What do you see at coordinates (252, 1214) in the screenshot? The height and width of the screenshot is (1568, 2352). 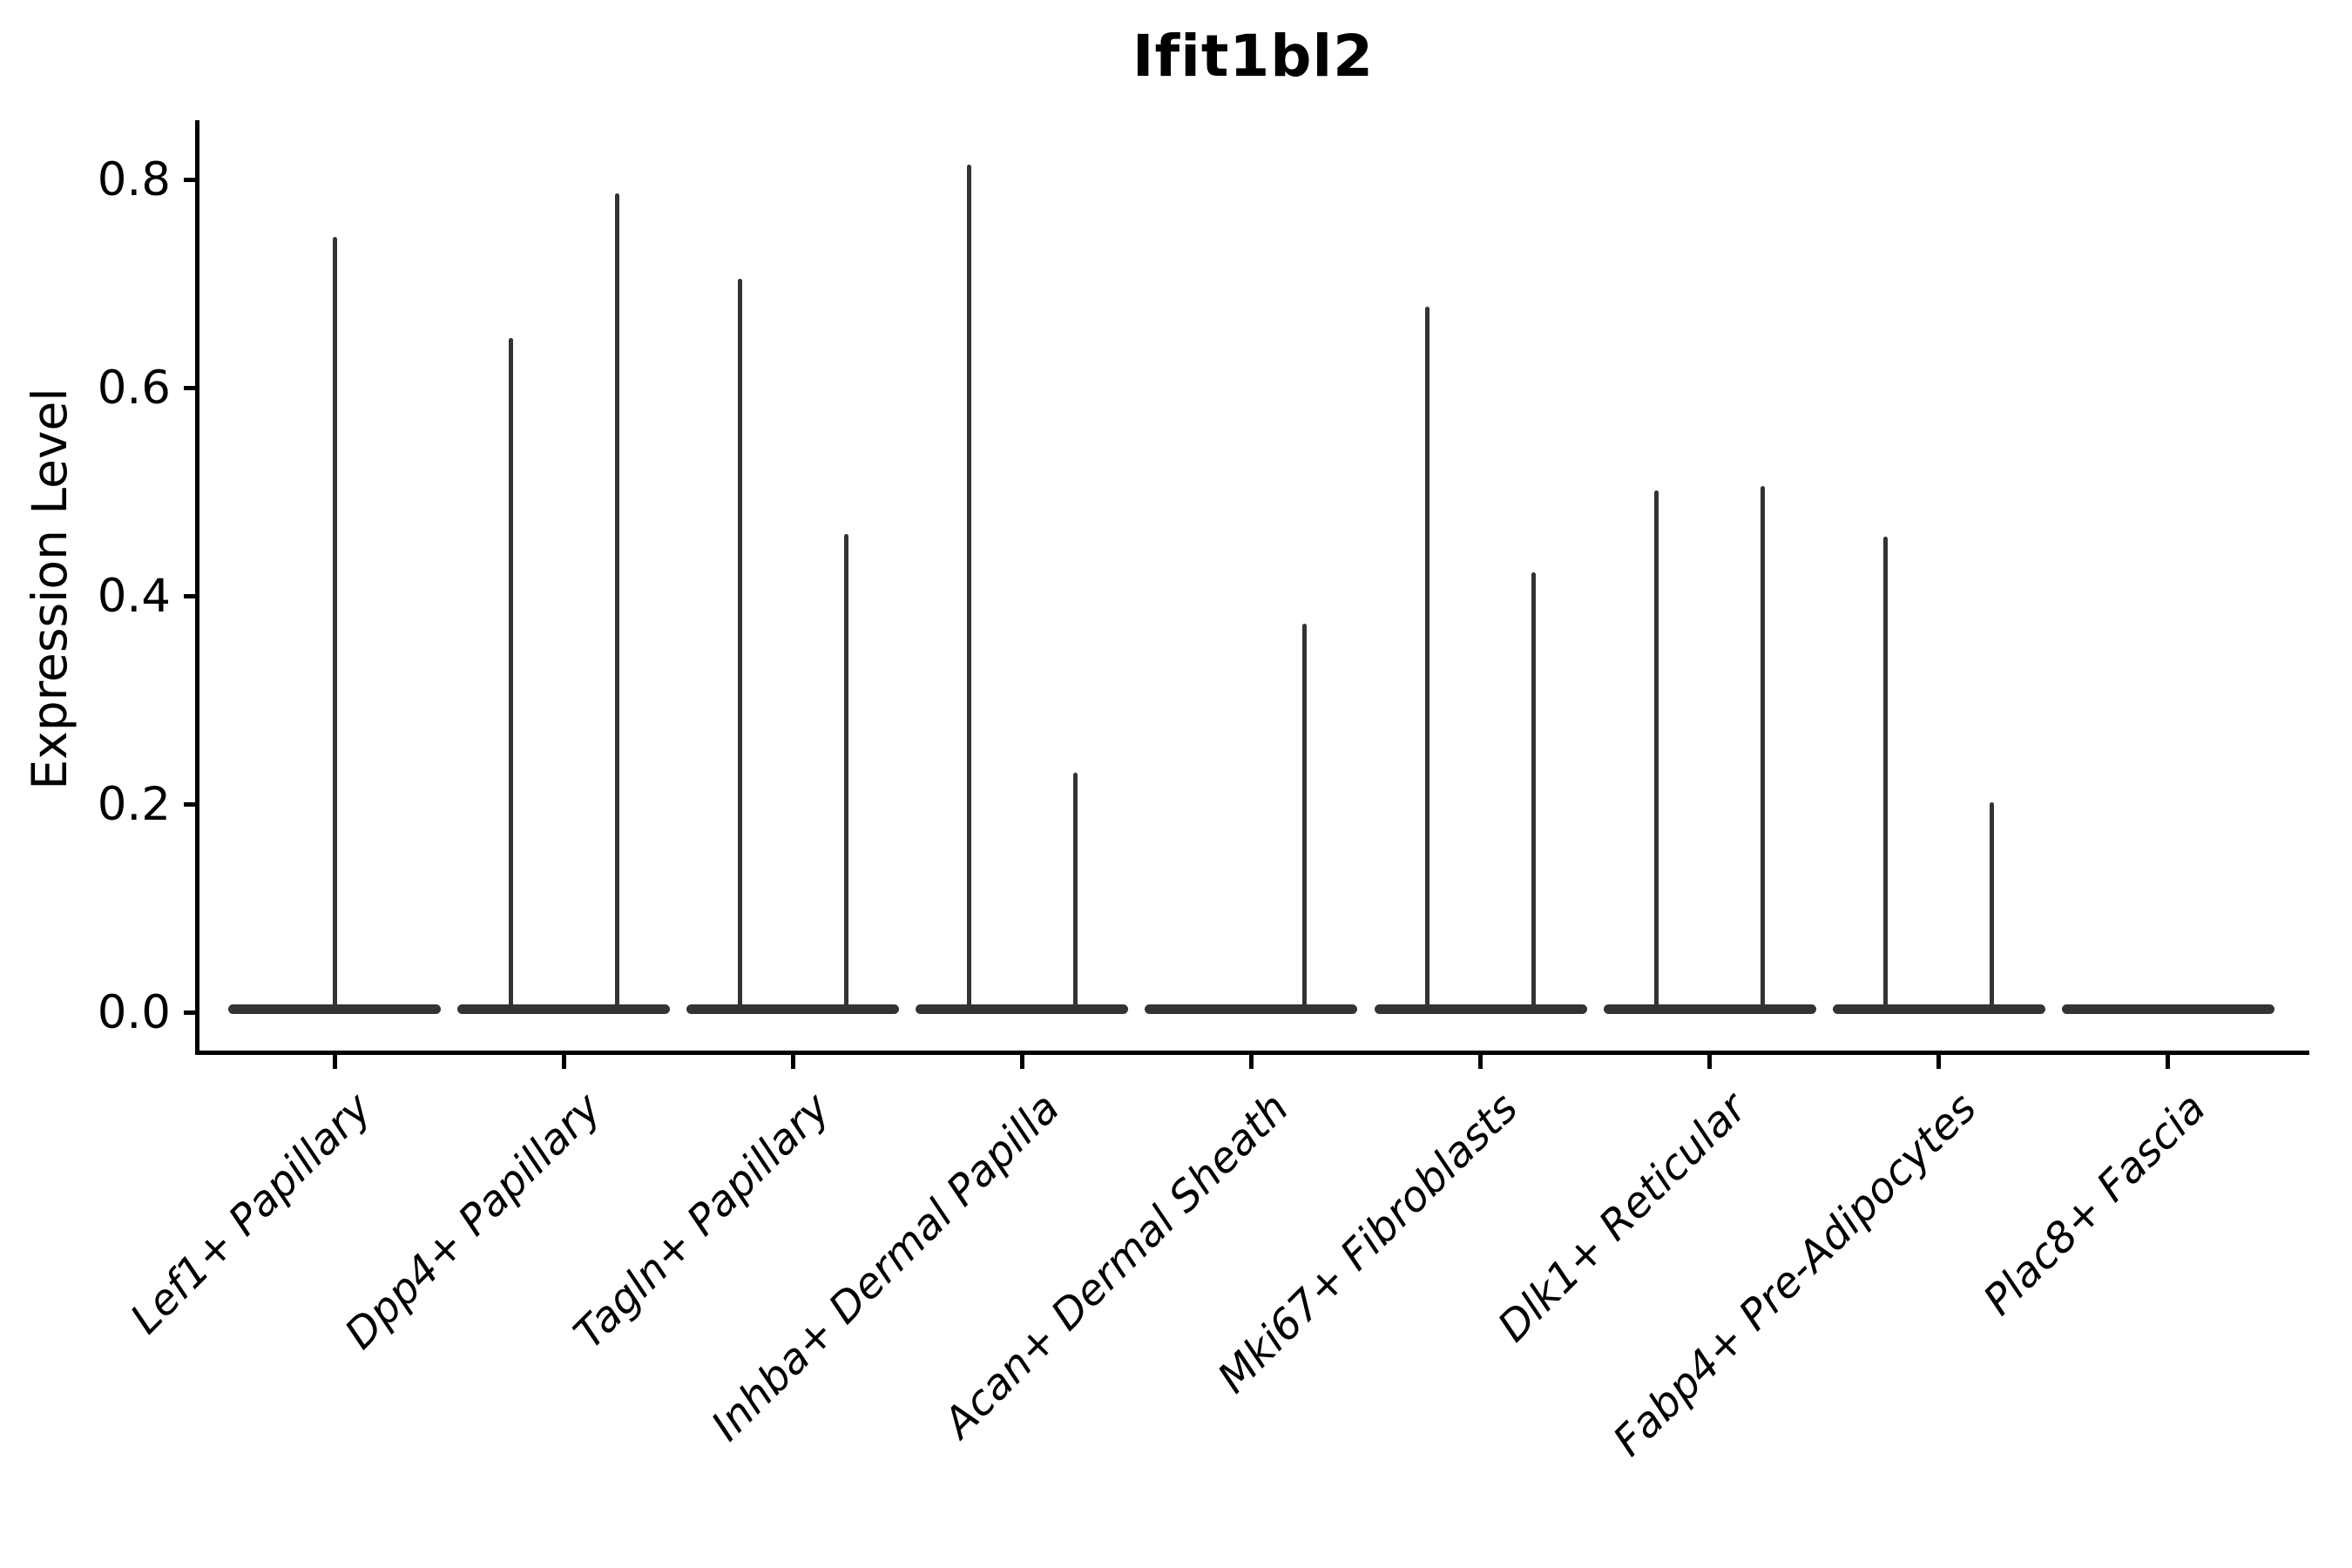 I see `x-tick-label: Lef1+ Papillary` at bounding box center [252, 1214].